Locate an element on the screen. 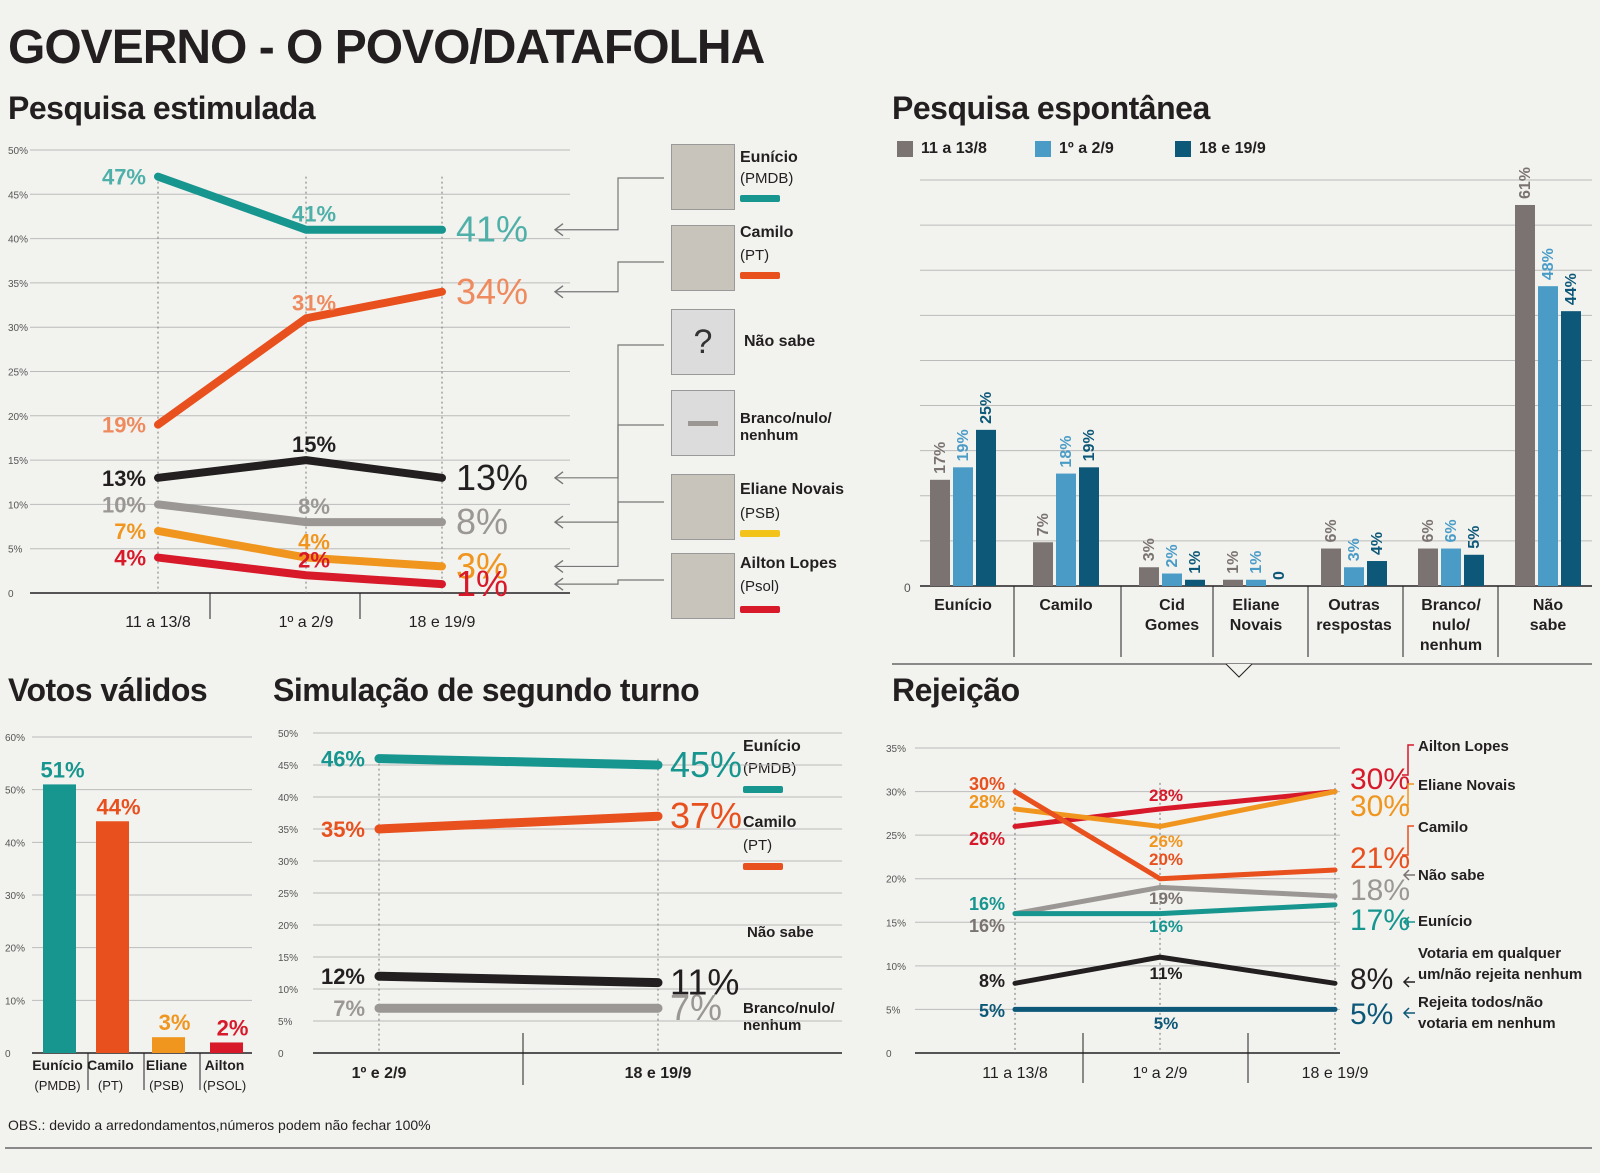  data-label: 44% is located at coordinates (1571, 289).